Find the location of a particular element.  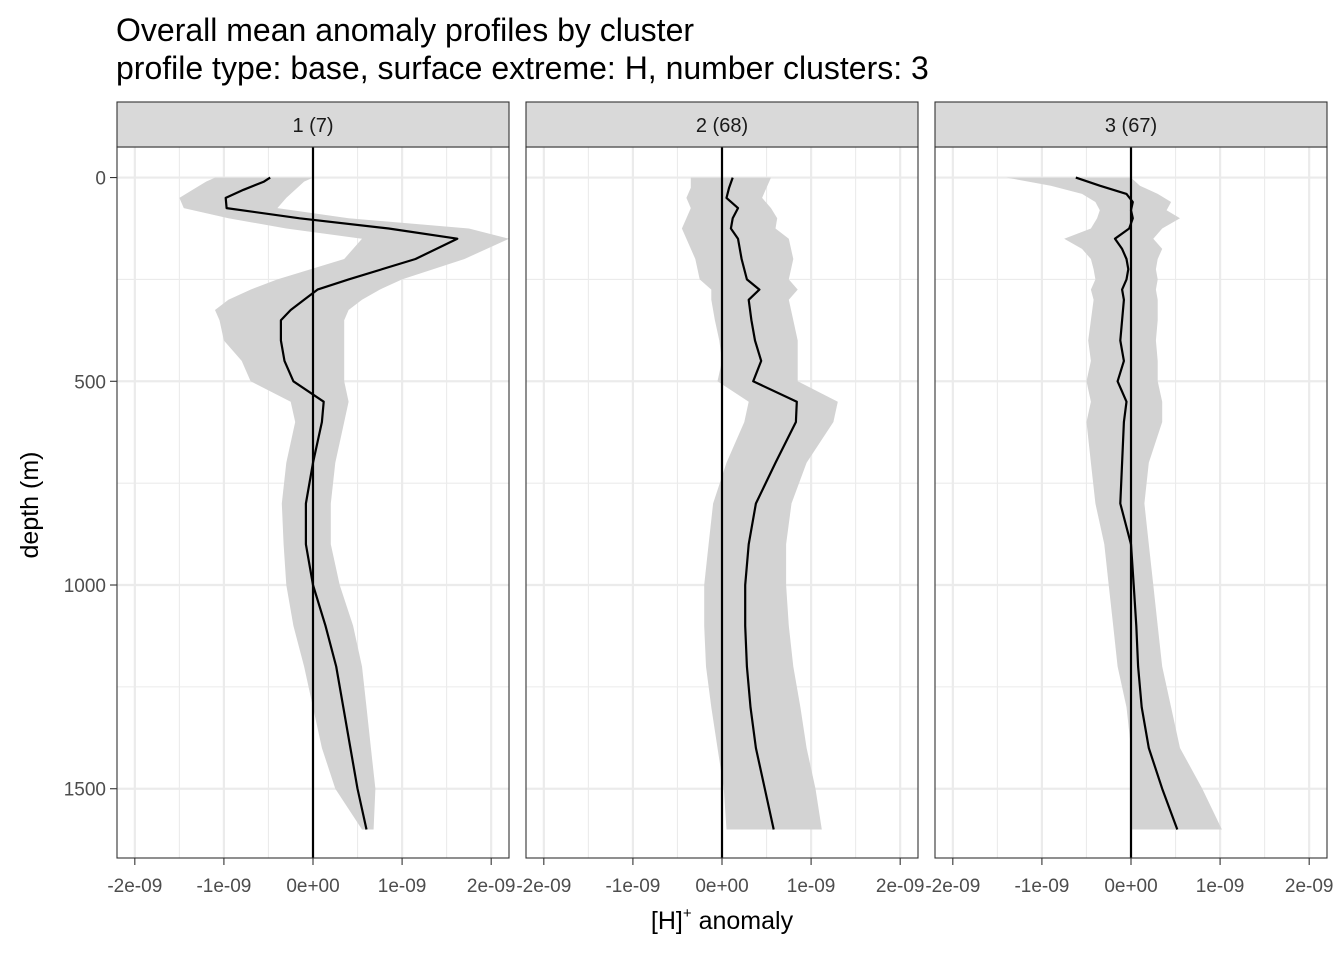

y-tick-label: 0 is located at coordinates (100, 179).